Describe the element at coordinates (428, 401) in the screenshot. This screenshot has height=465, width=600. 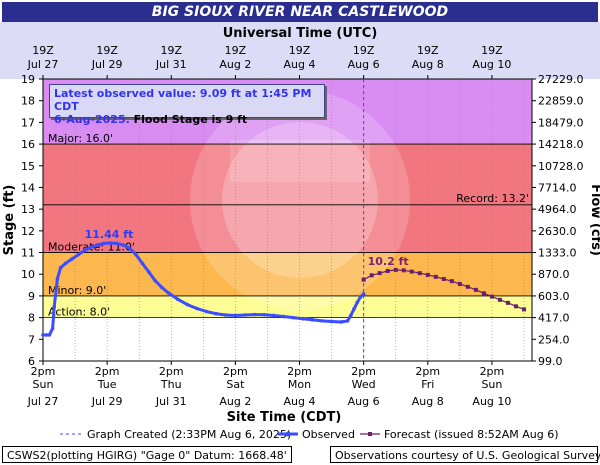
I see `bottom-tick-date: Aug 8` at that location.